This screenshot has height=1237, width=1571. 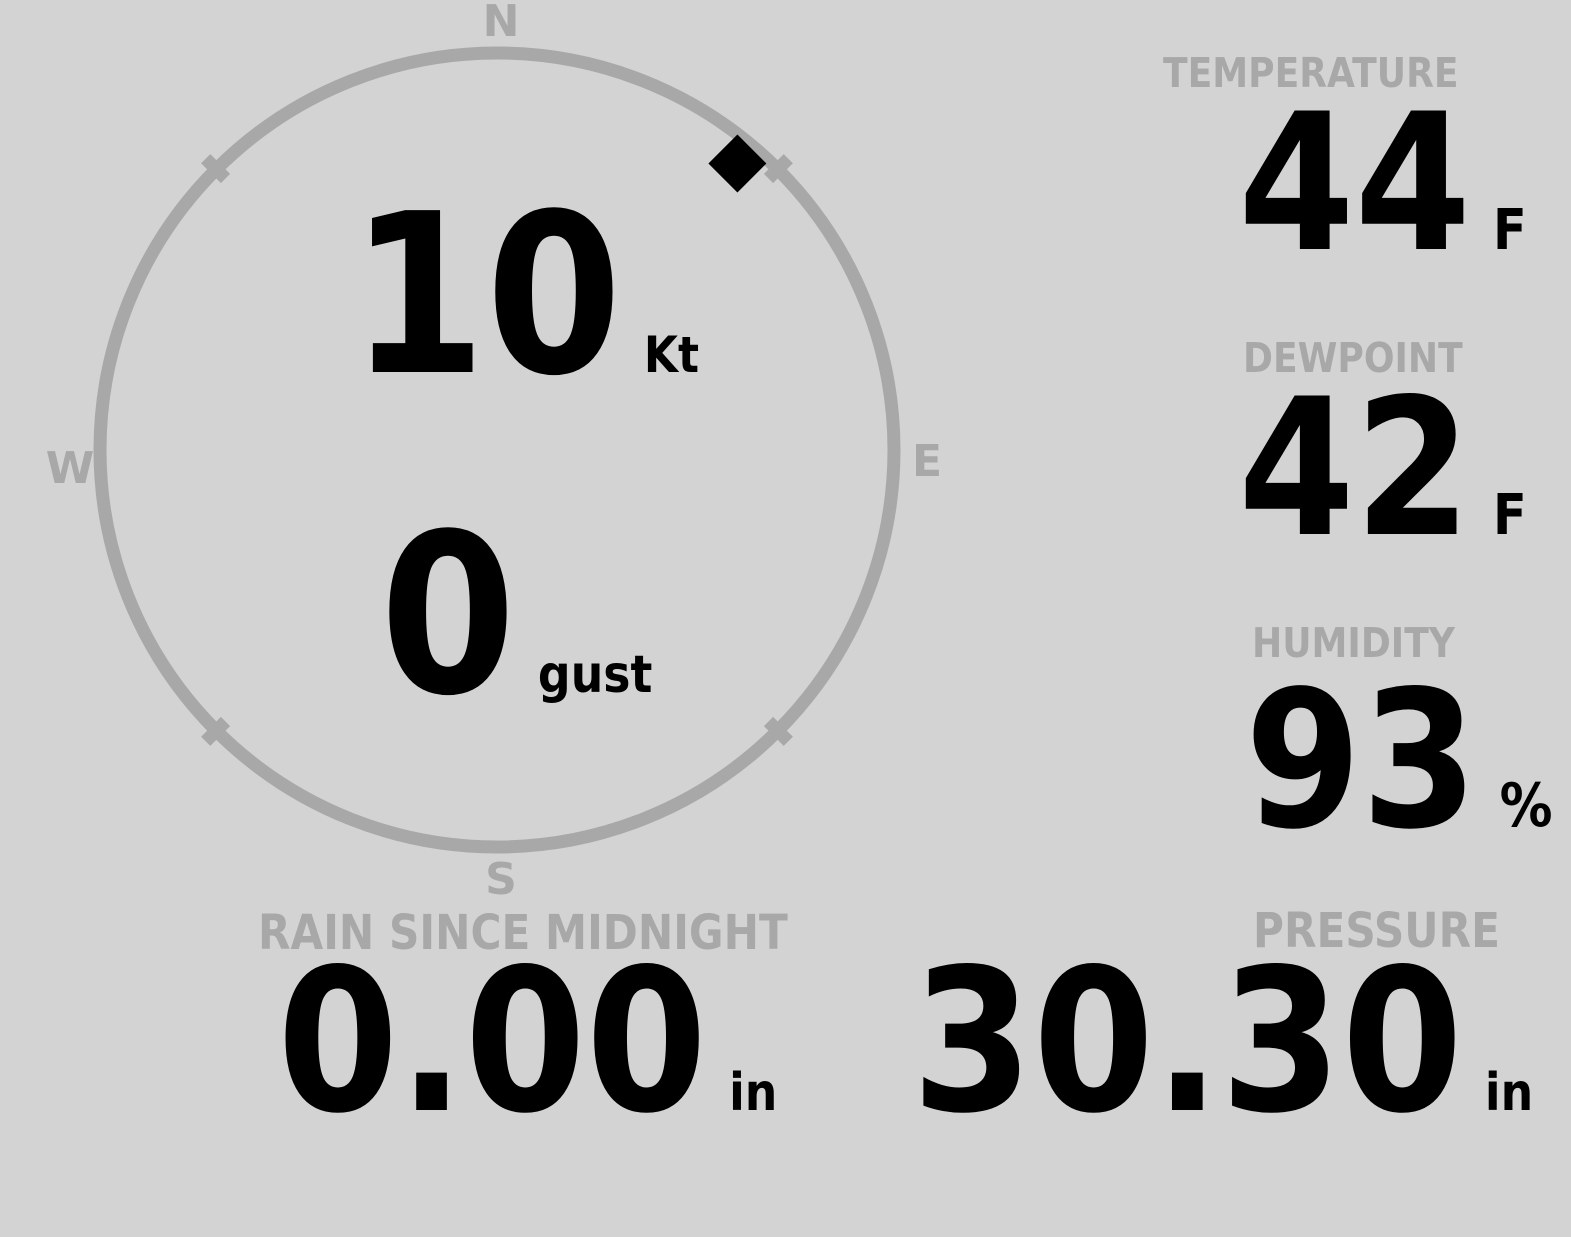 What do you see at coordinates (486, 296) in the screenshot?
I see `wind-speed-value: 10` at bounding box center [486, 296].